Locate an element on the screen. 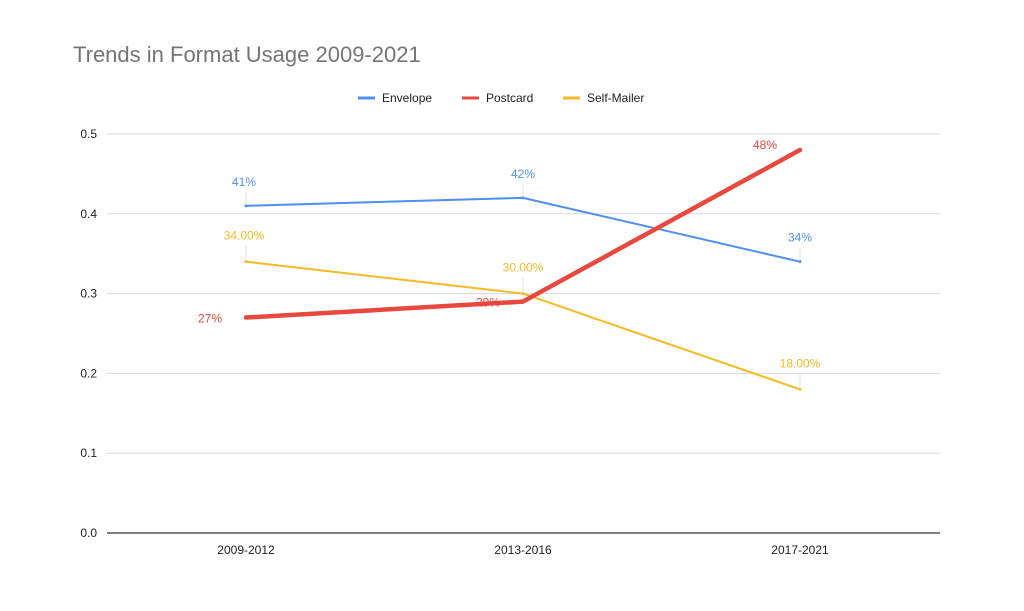  x-tick-label: 2009-2012 is located at coordinates (246, 550).